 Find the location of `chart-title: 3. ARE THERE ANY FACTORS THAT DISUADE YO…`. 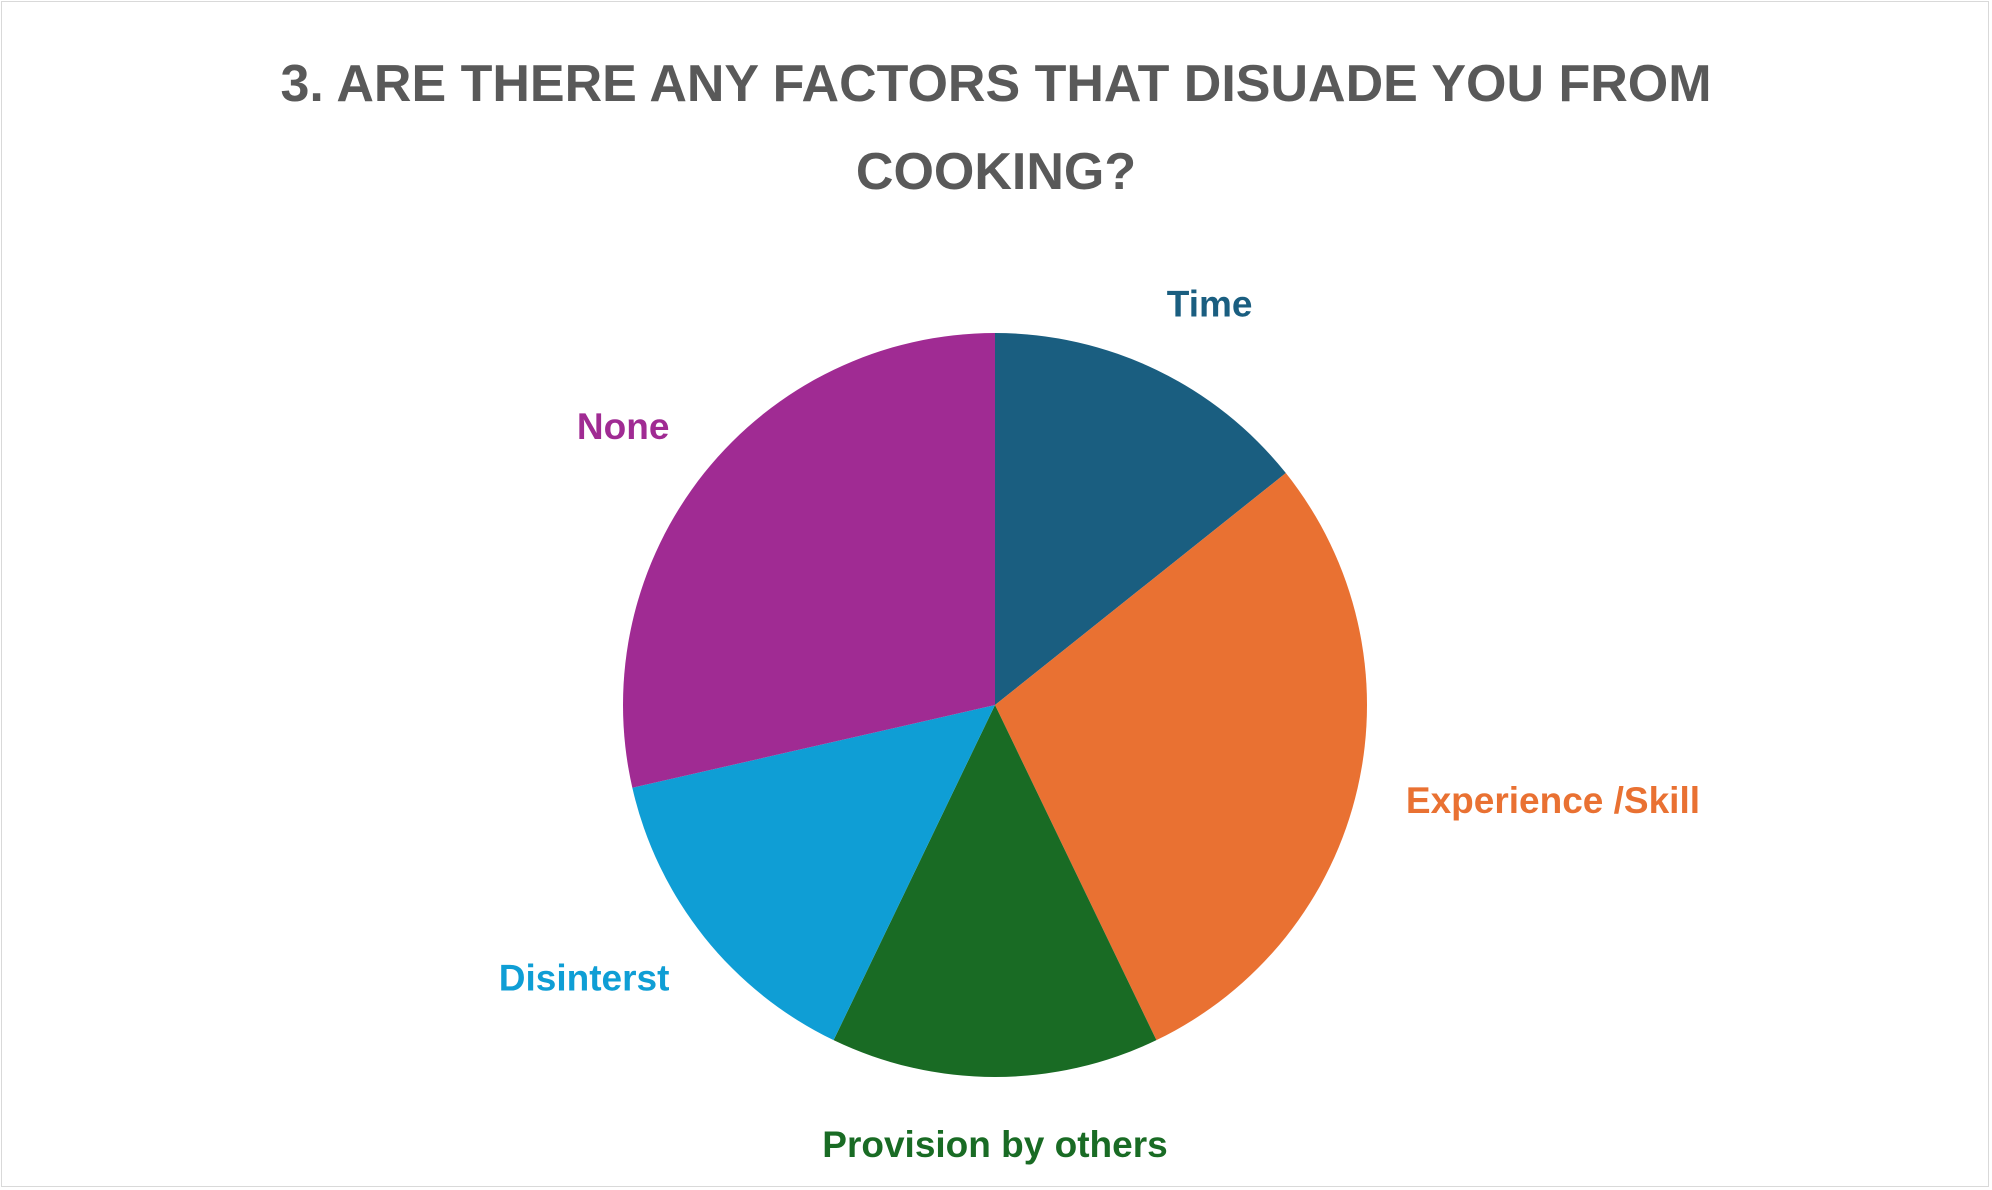

chart-title: 3. ARE THERE ANY FACTORS THAT DISUADE YO… is located at coordinates (996, 128).